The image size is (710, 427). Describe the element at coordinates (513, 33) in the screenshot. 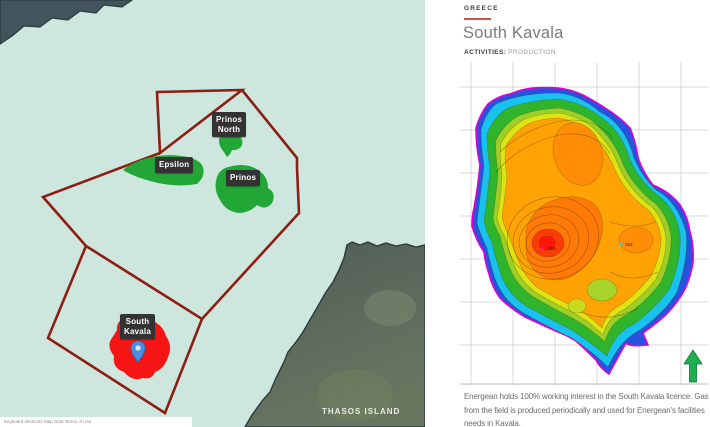

I see `page-title: South Kavala` at that location.